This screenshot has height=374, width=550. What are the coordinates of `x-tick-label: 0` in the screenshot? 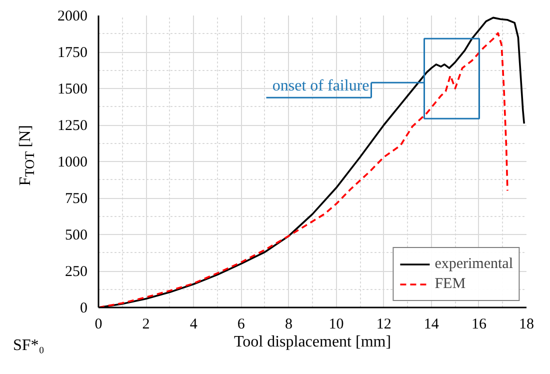 It's located at (98, 324).